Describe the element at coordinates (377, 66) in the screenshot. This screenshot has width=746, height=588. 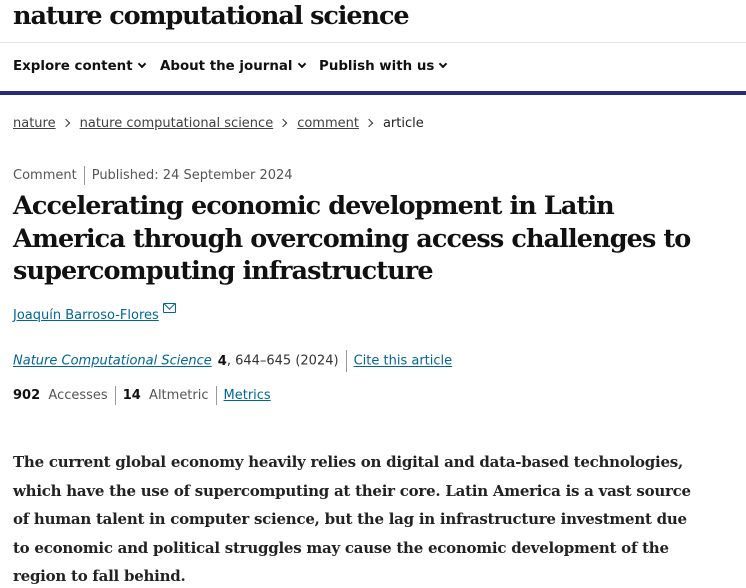
I see `nav-publish-with-us-label: Publish with us` at that location.